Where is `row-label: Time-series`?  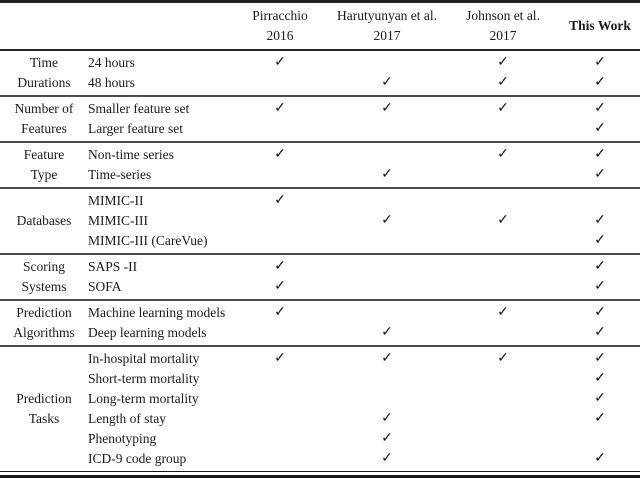 row-label: Time-series is located at coordinates (120, 174).